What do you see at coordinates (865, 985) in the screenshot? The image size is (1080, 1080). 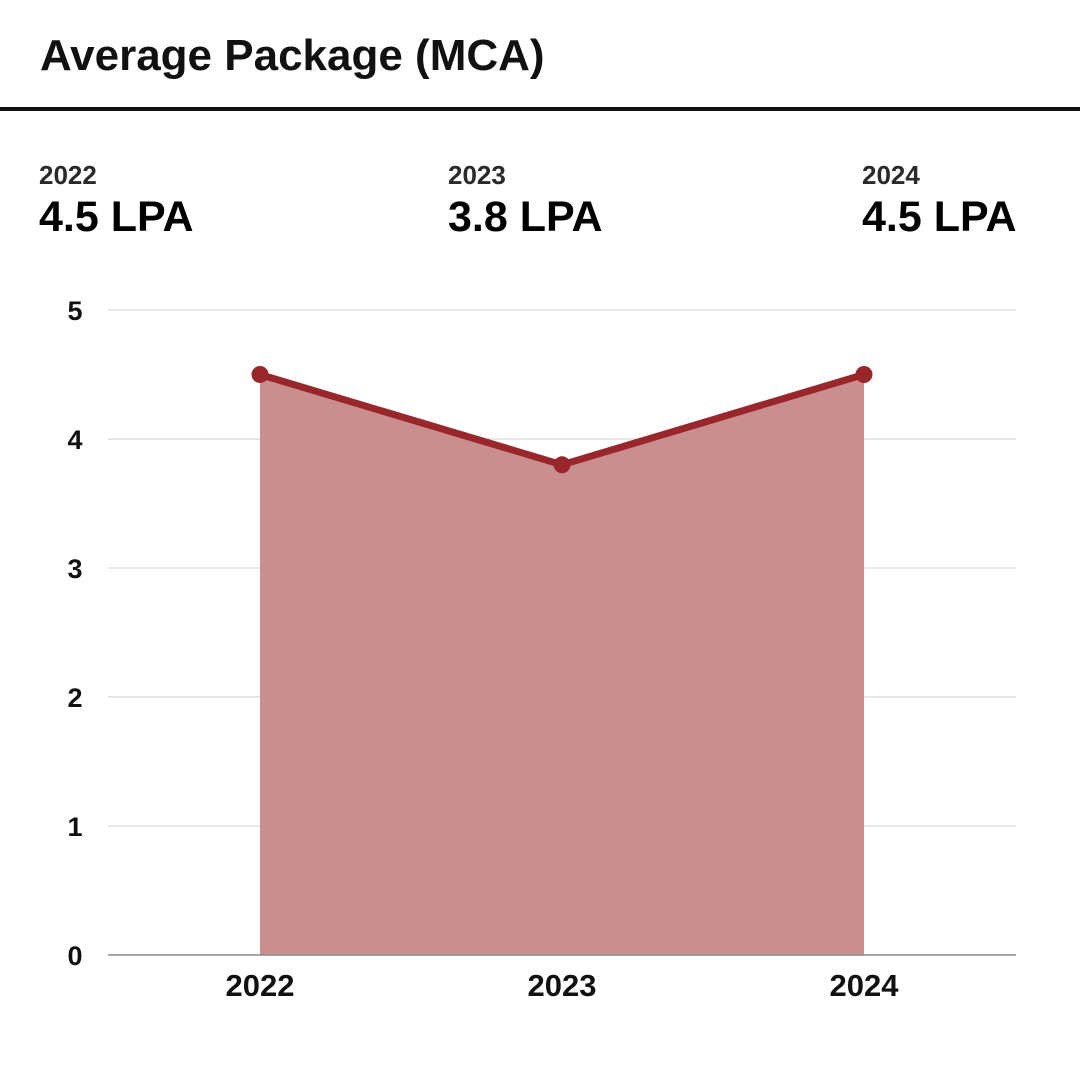 I see `x-tick-label: 2024` at bounding box center [865, 985].